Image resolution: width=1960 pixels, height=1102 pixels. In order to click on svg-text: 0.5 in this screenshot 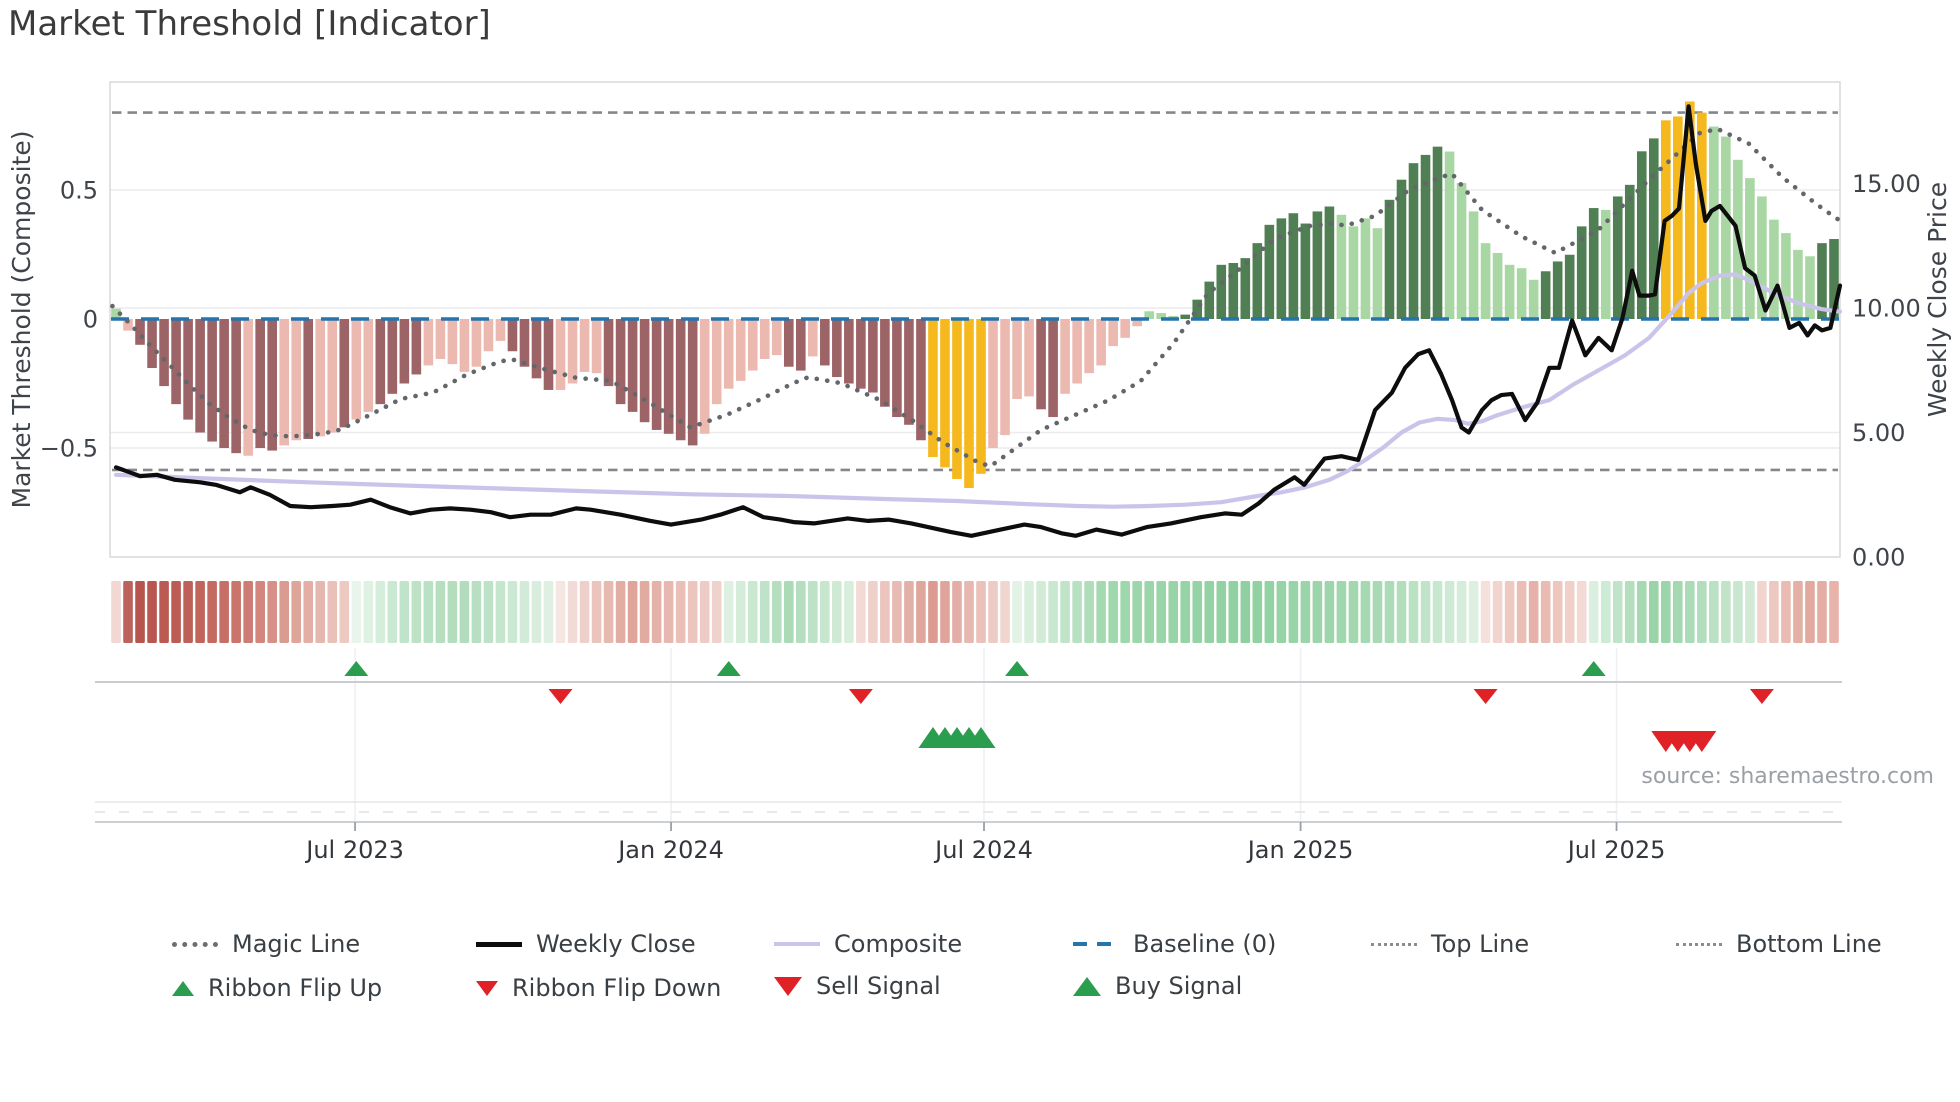, I will do `click(79, 191)`.